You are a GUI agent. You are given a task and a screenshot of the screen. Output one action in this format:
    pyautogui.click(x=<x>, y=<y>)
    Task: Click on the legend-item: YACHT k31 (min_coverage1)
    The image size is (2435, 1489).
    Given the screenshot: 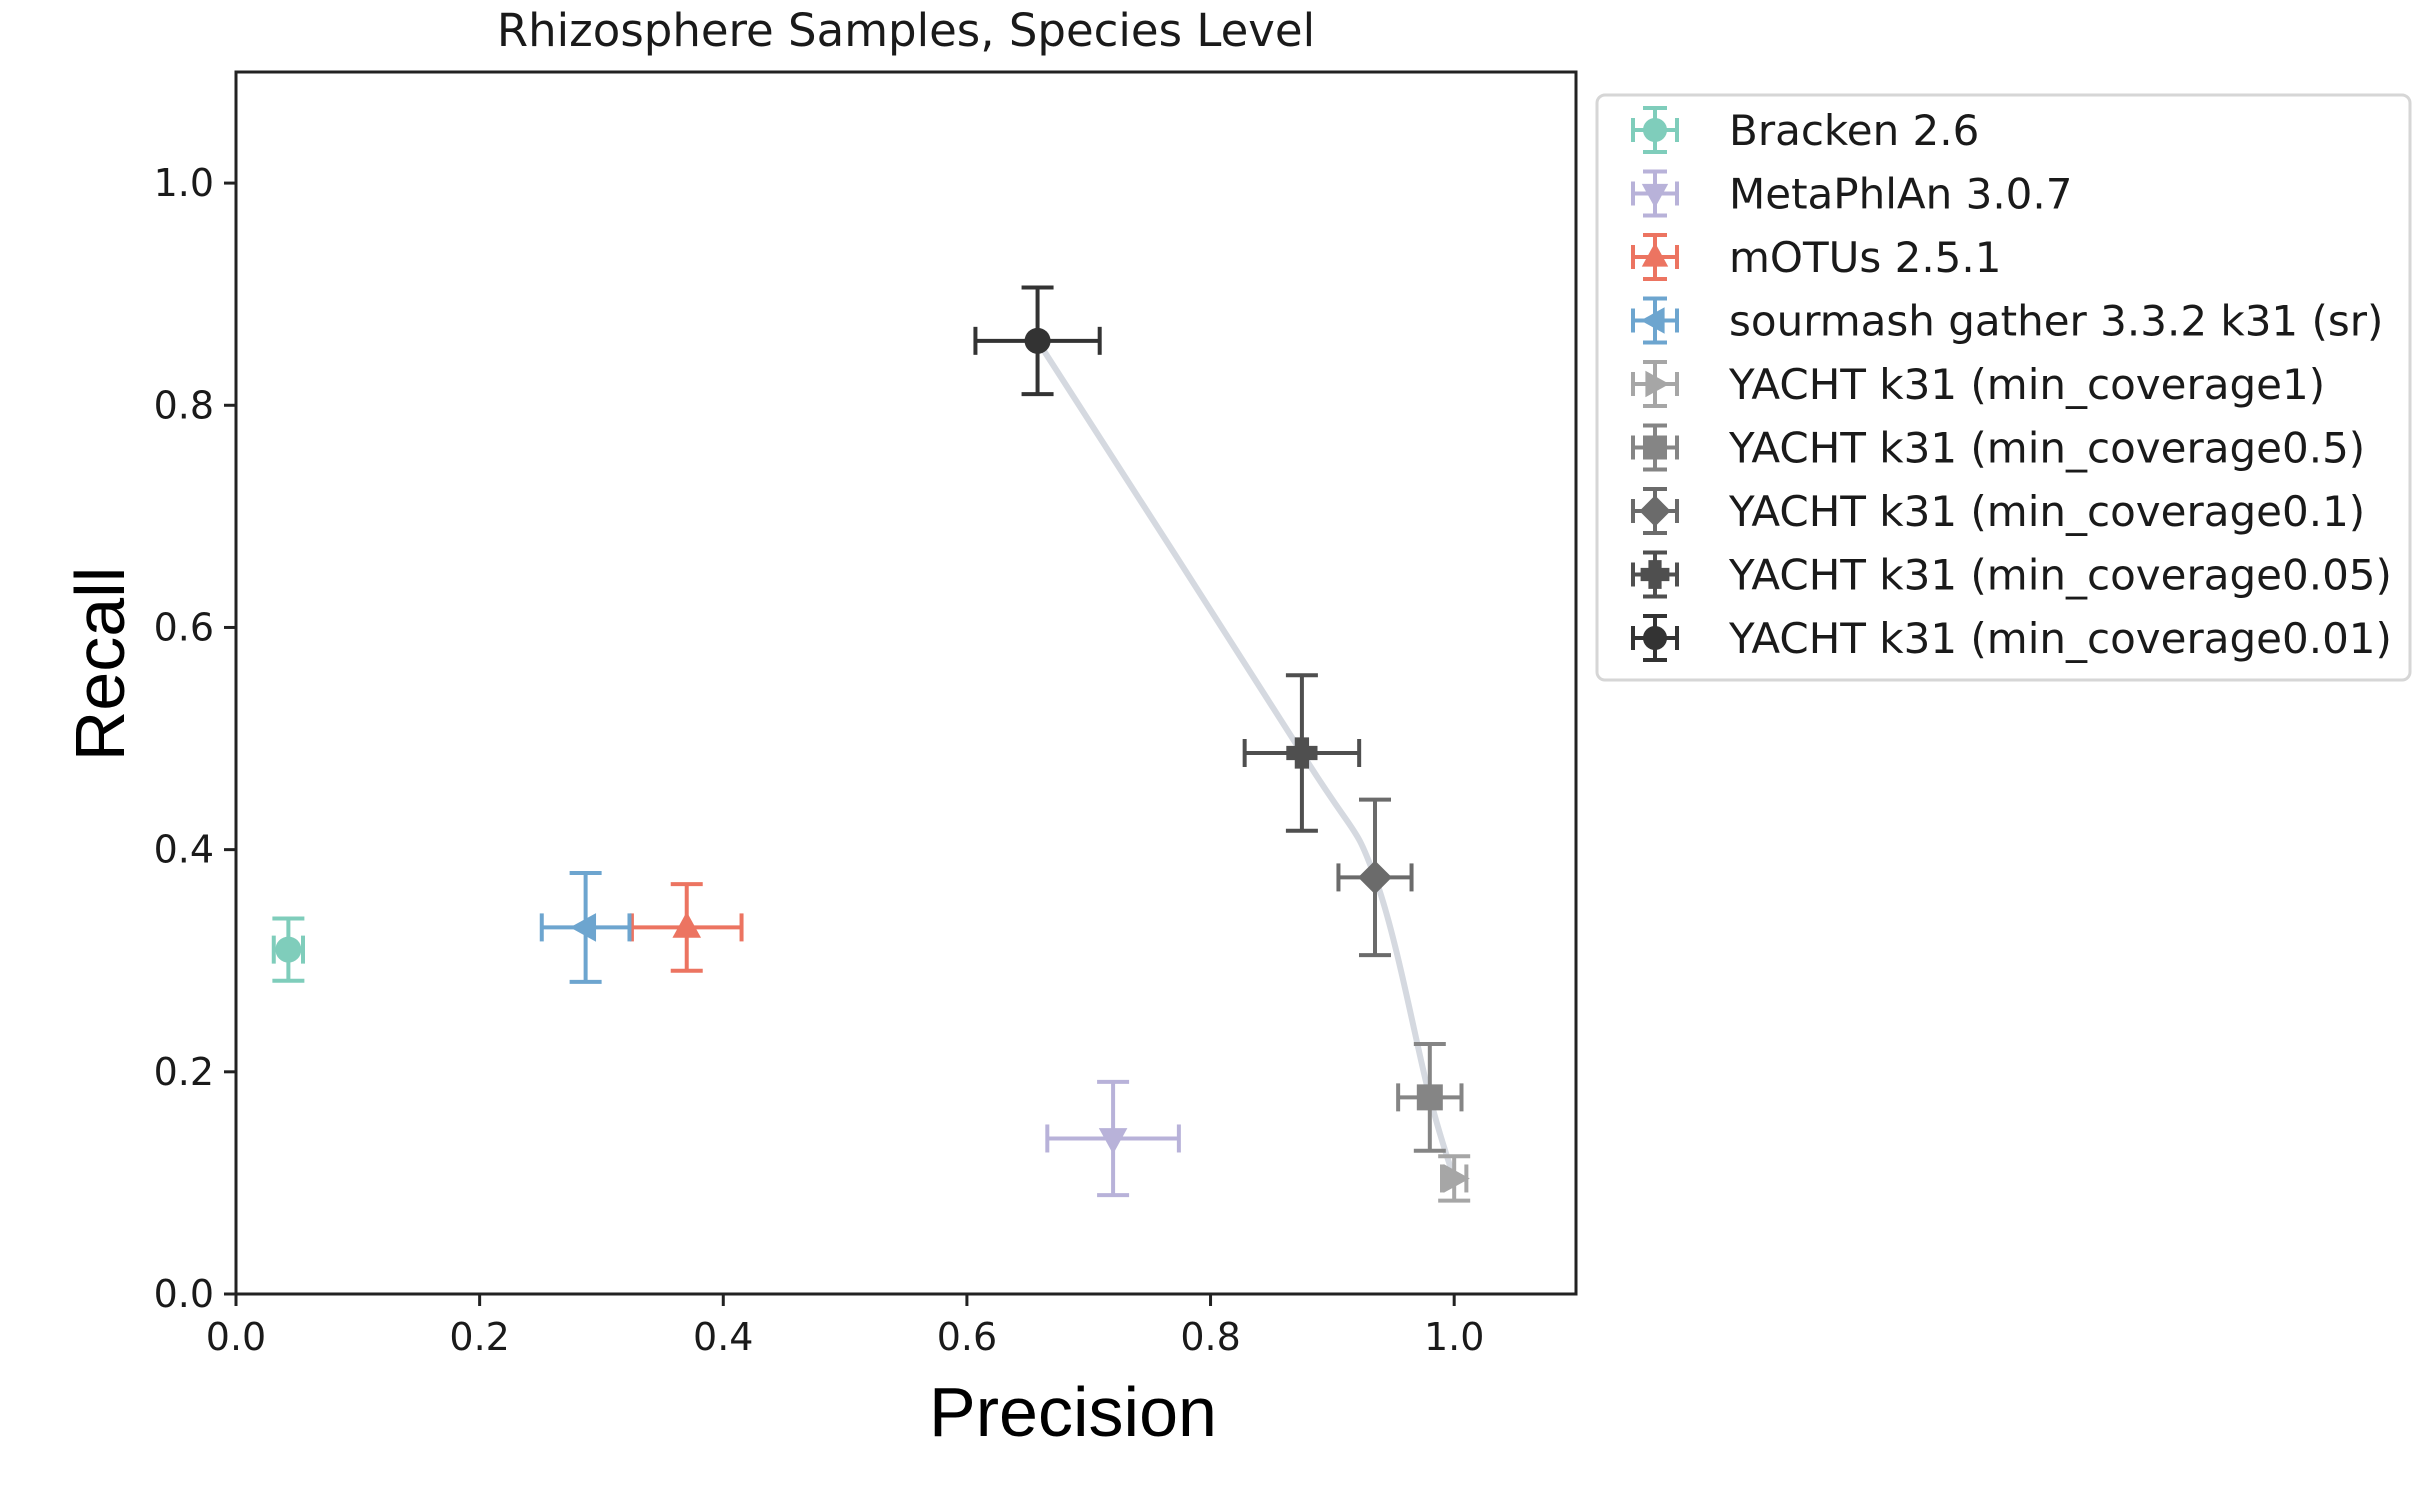 What is the action you would take?
    pyautogui.click(x=1978, y=384)
    